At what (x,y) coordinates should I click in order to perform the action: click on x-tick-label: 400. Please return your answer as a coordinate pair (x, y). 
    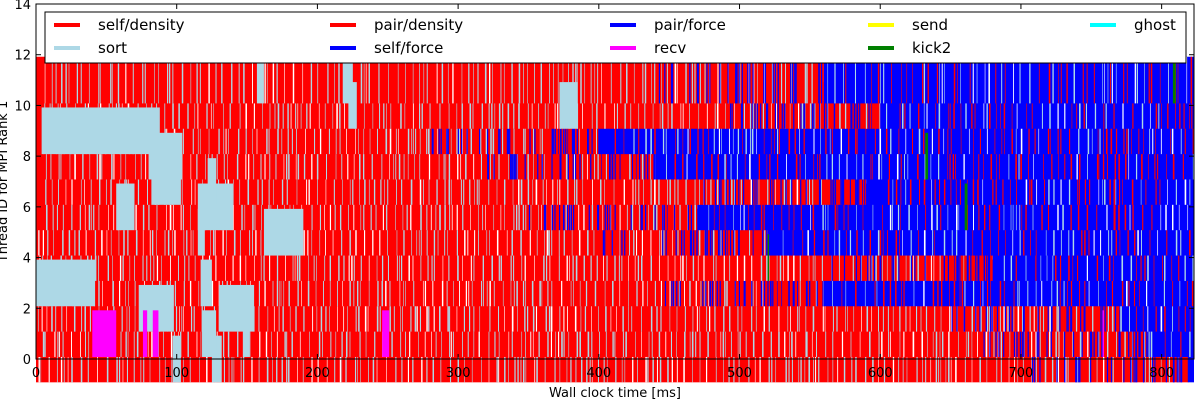
    Looking at the image, I should click on (598, 373).